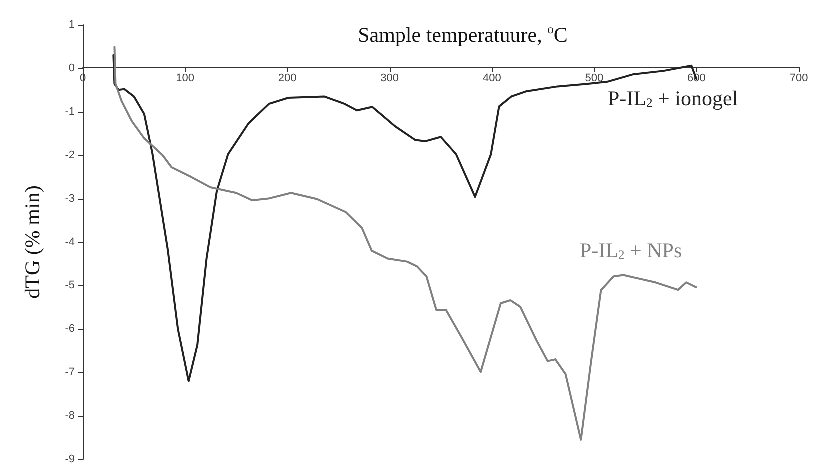 Image resolution: width=821 pixels, height=473 pixels. Describe the element at coordinates (631, 250) in the screenshot. I see `series-label: P-IL2 + NPs` at that location.